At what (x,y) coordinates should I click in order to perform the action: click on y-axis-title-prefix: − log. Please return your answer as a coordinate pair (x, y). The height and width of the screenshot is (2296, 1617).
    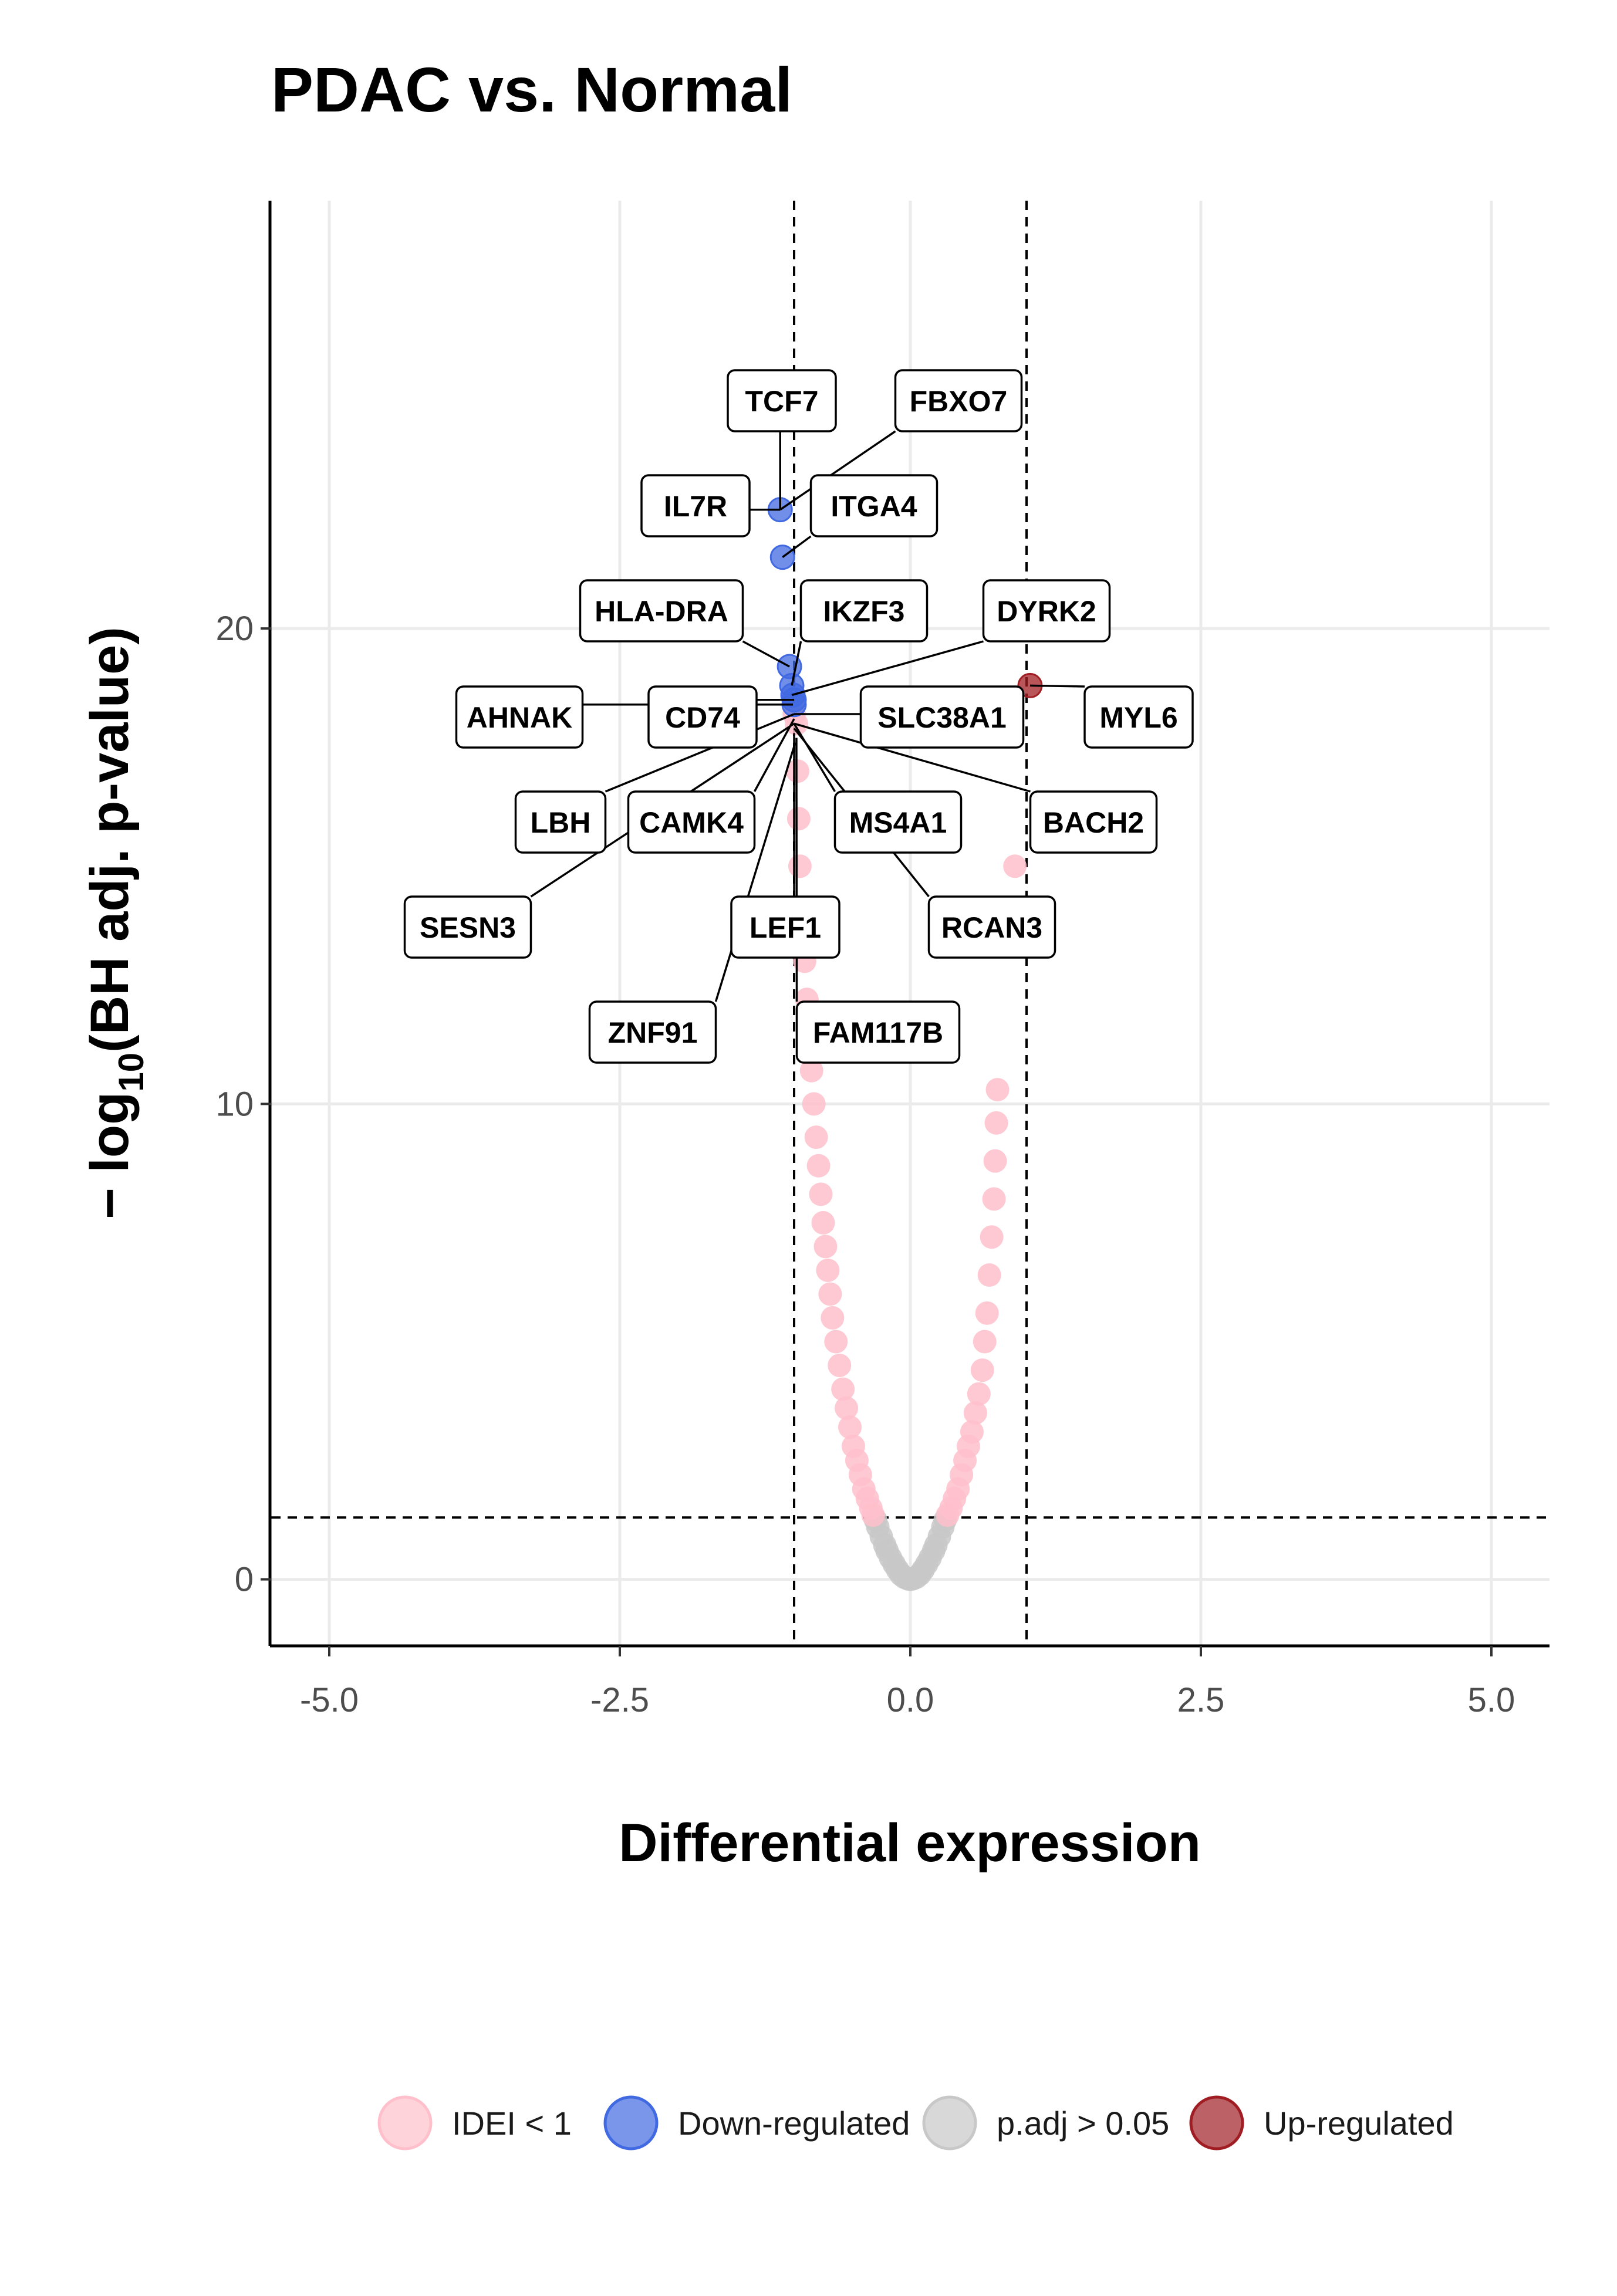
    Looking at the image, I should click on (110, 1155).